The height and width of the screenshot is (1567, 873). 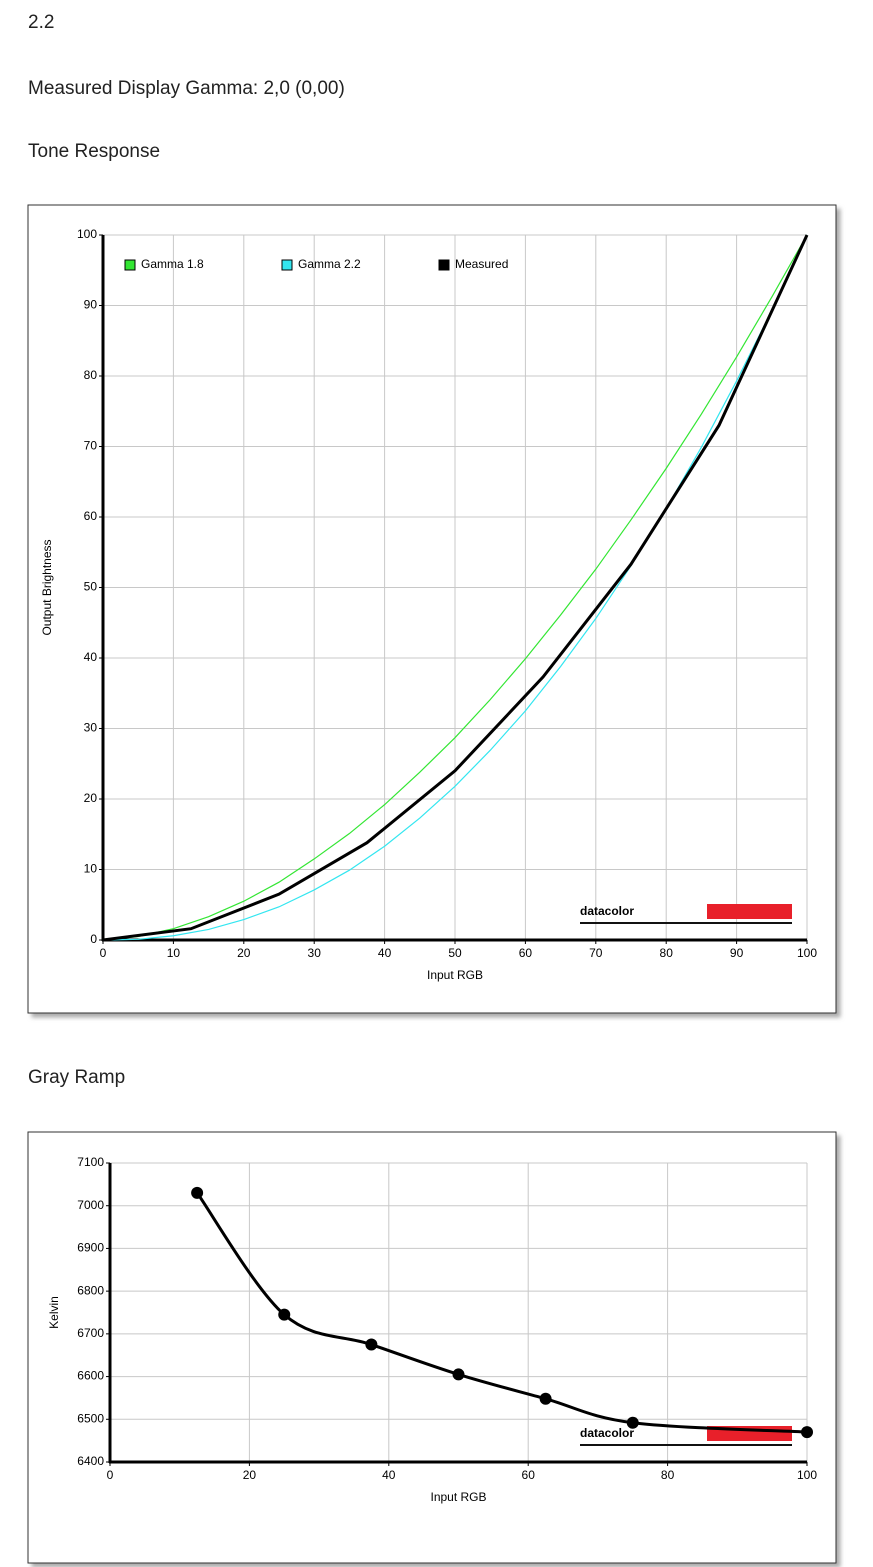 What do you see at coordinates (91, 657) in the screenshot?
I see `y-tick-label: 40` at bounding box center [91, 657].